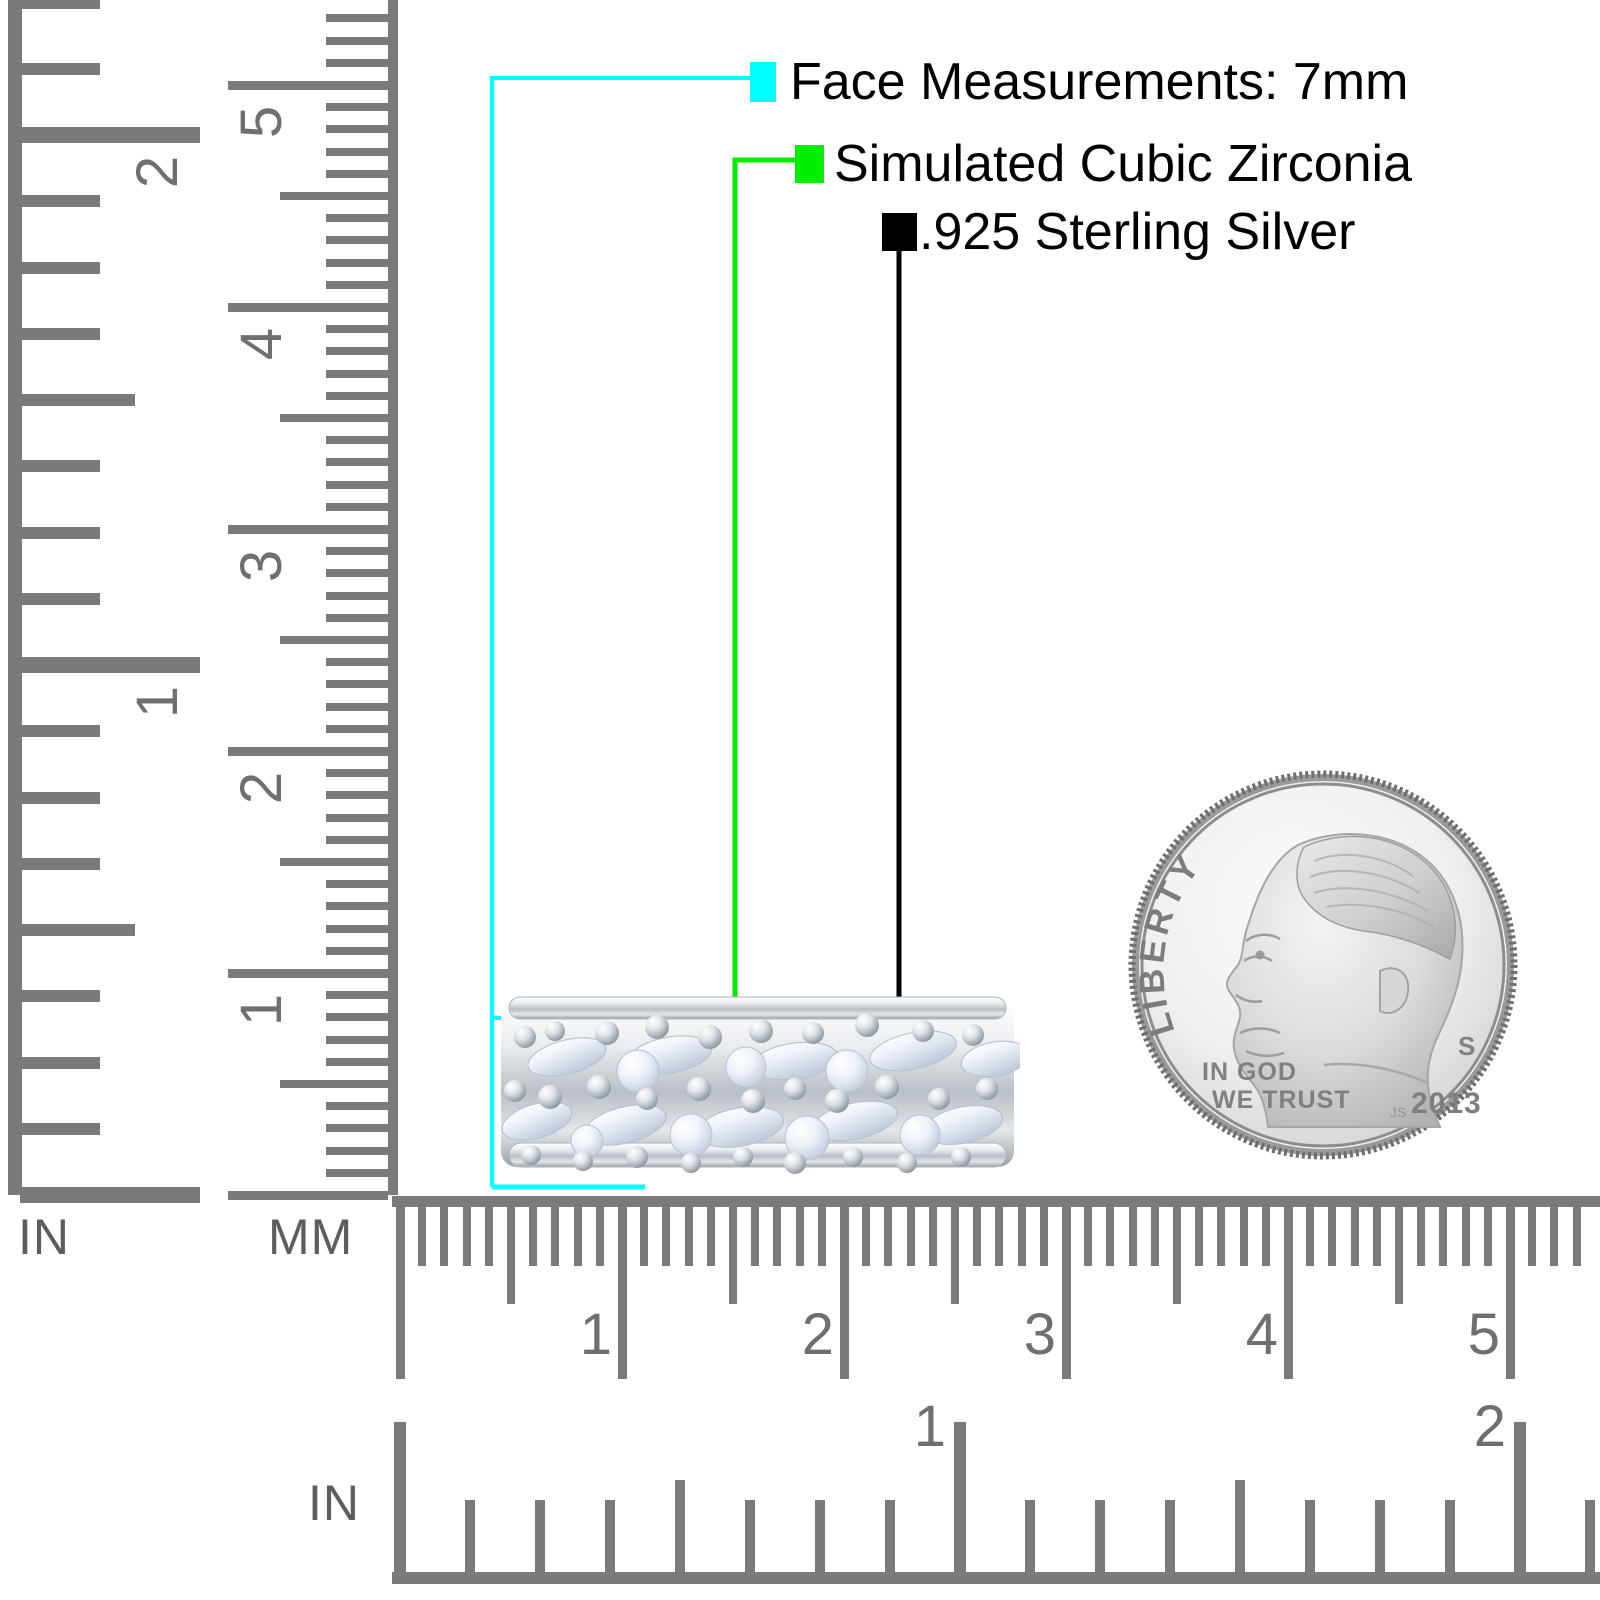 Image resolution: width=1600 pixels, height=1600 pixels. I want to click on coin-motto-line2: WE TRUST, so click(1281, 1100).